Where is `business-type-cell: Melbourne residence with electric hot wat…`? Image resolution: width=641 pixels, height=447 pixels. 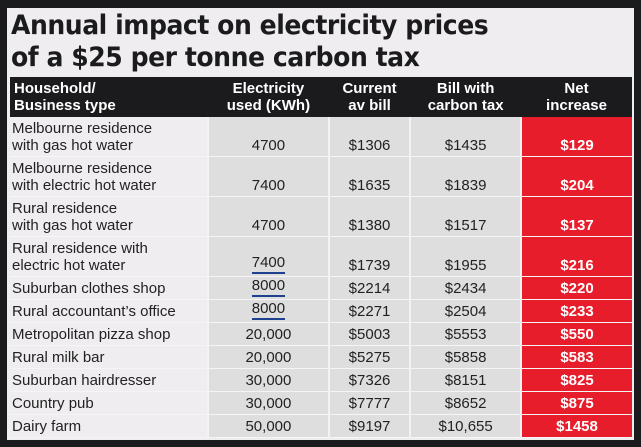 business-type-cell: Melbourne residence with electric hot wat… is located at coordinates (109, 176).